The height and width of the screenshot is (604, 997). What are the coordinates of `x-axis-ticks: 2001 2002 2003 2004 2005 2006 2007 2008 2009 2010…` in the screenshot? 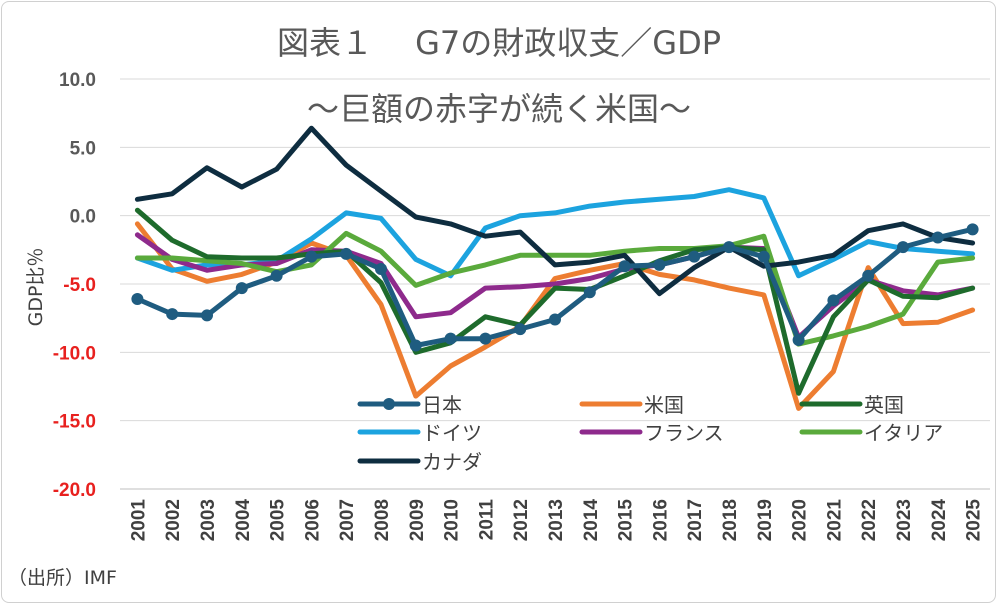 It's located at (556, 520).